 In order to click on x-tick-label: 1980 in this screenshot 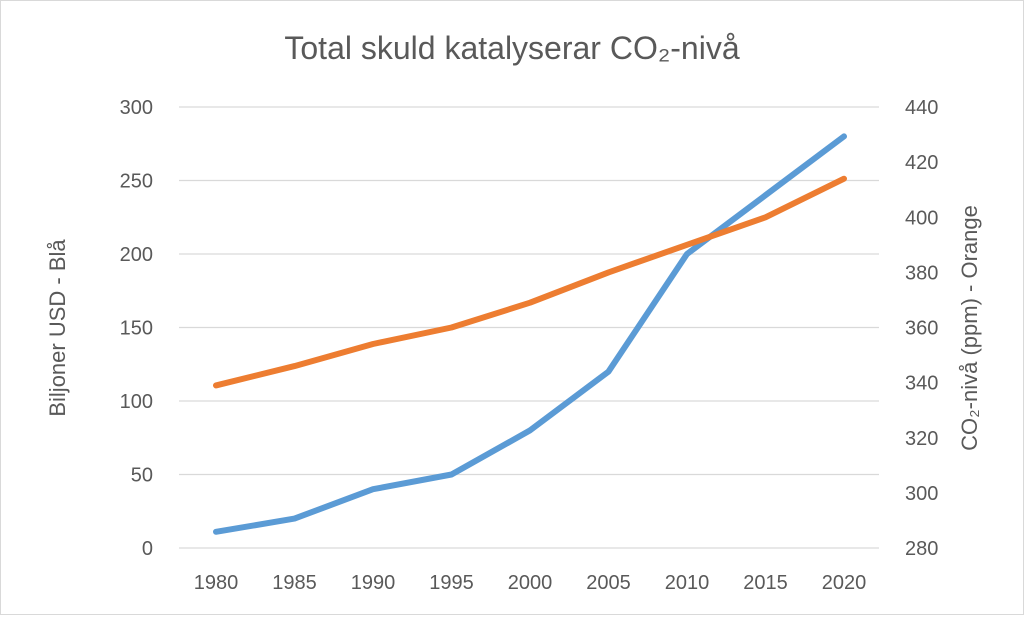, I will do `click(216, 583)`.